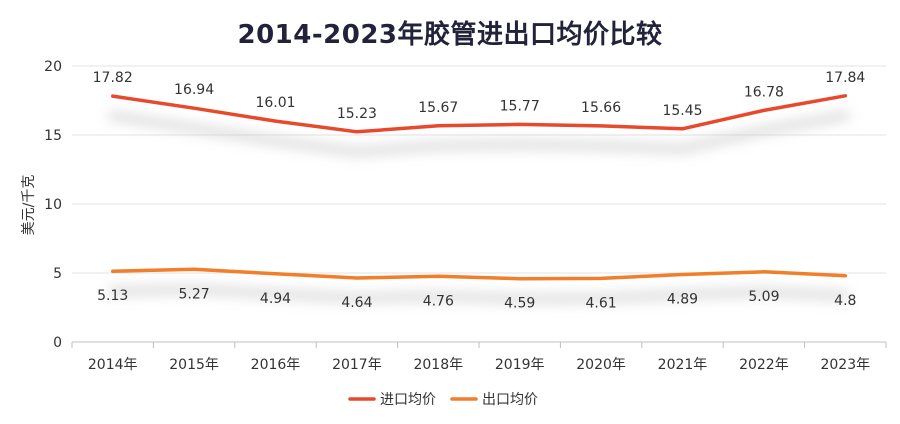 This screenshot has height=424, width=900. What do you see at coordinates (276, 365) in the screenshot?
I see `x-tick-label: 2016年` at bounding box center [276, 365].